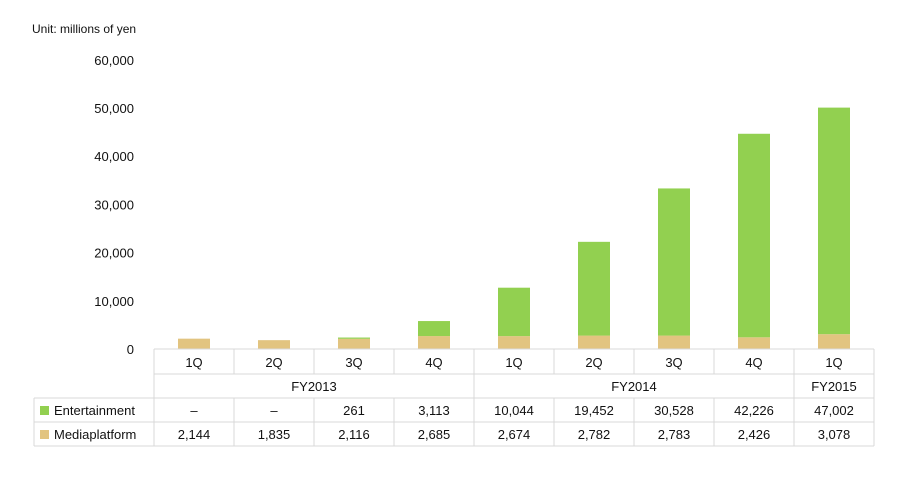 The width and height of the screenshot is (908, 483). What do you see at coordinates (114, 301) in the screenshot?
I see `y-tick-label: 10,000` at bounding box center [114, 301].